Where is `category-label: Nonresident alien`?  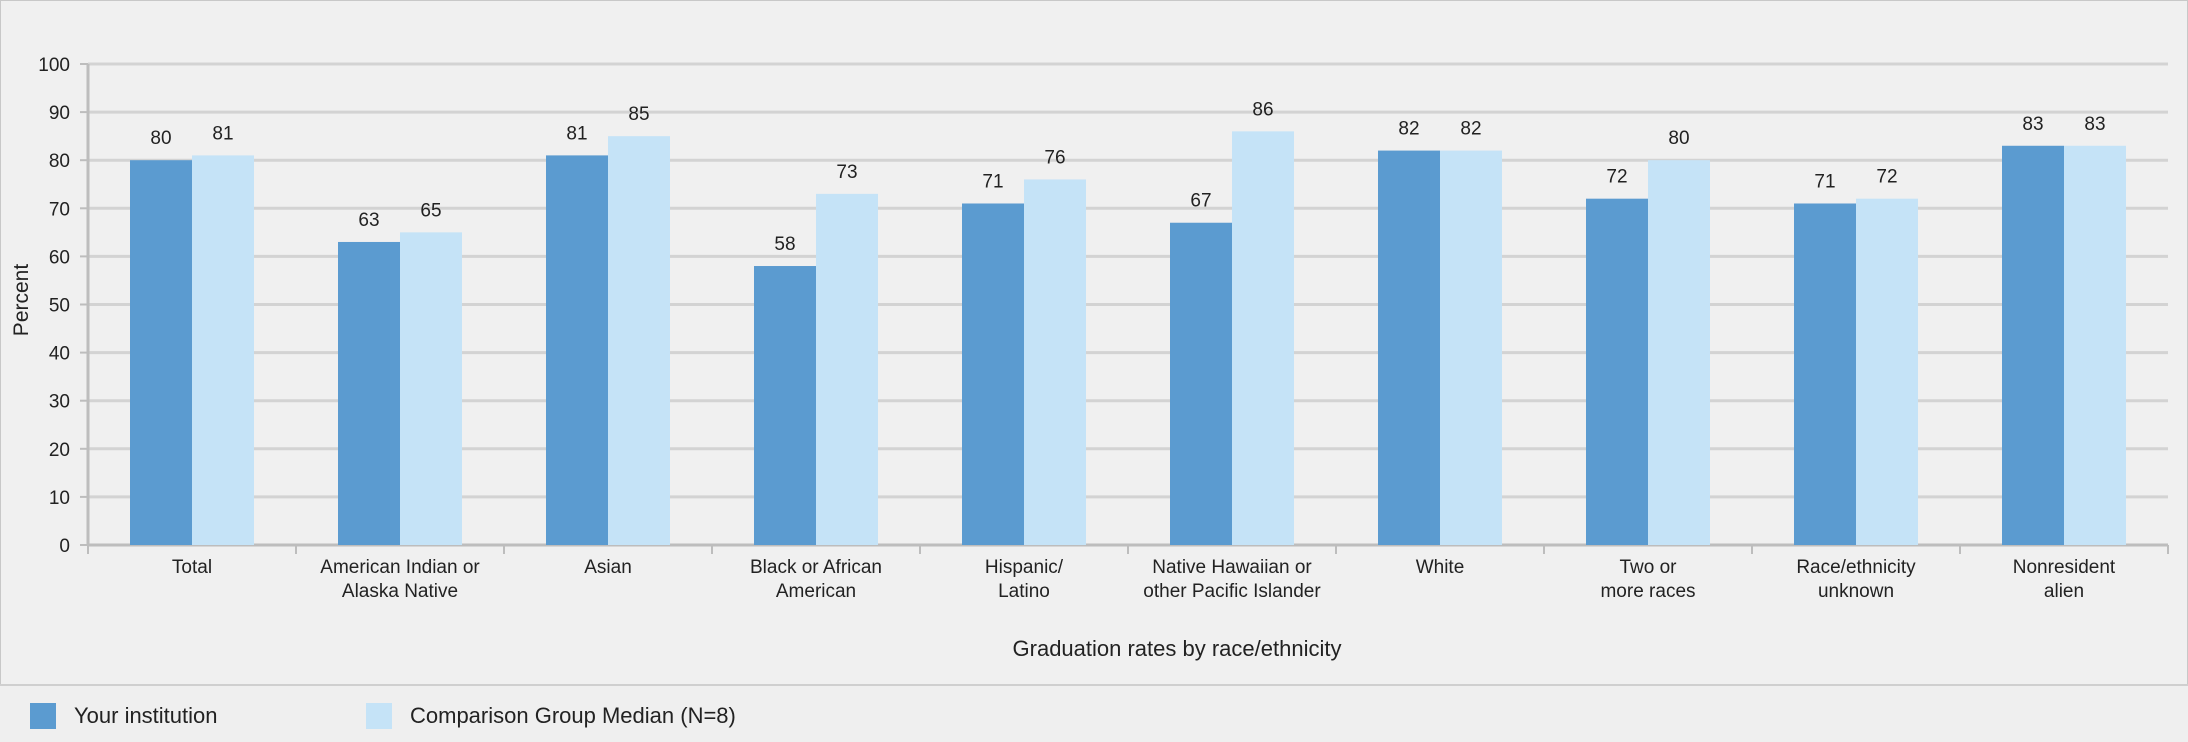 category-label: Nonresident alien is located at coordinates (2064, 579).